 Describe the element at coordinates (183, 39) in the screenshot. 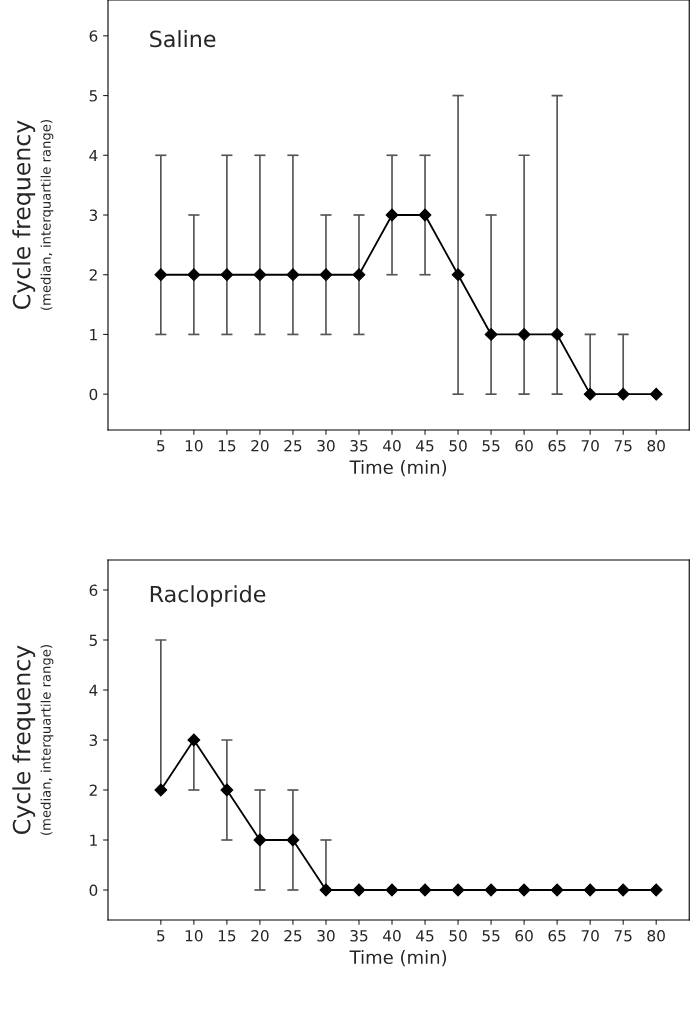

I see `text: Saline` at that location.